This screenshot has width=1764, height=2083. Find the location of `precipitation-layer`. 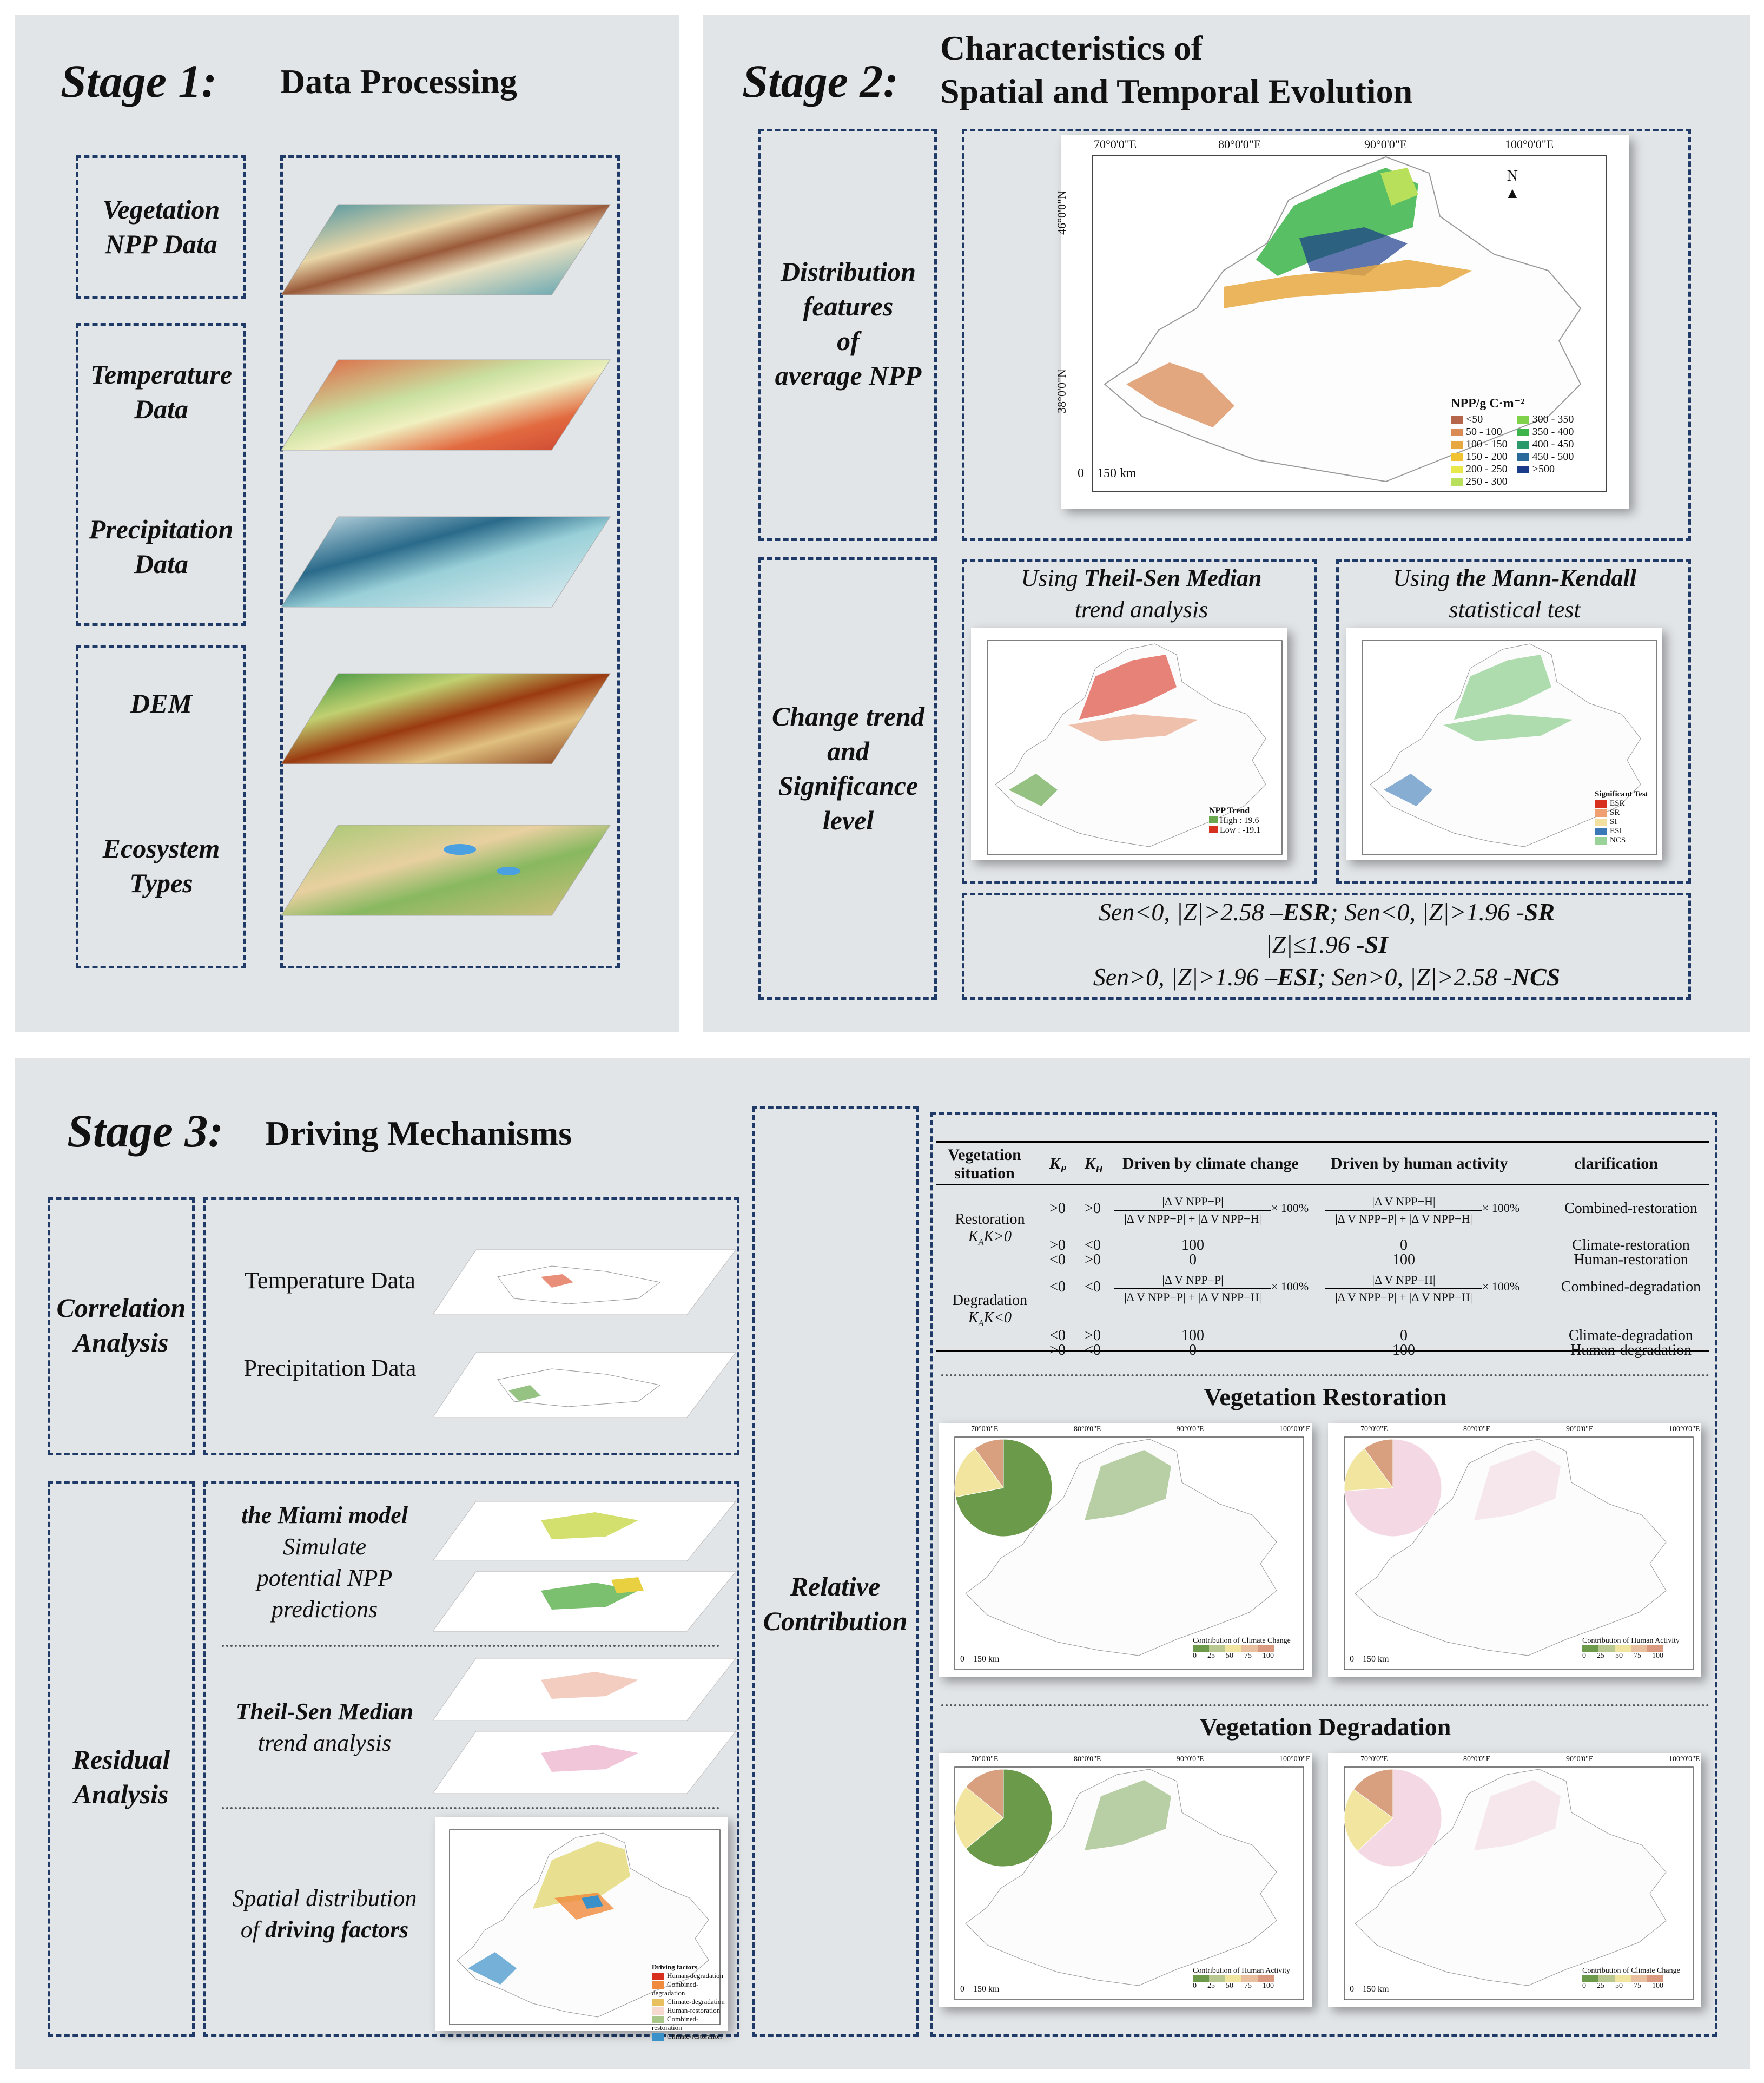

precipitation-layer is located at coordinates (446, 562).